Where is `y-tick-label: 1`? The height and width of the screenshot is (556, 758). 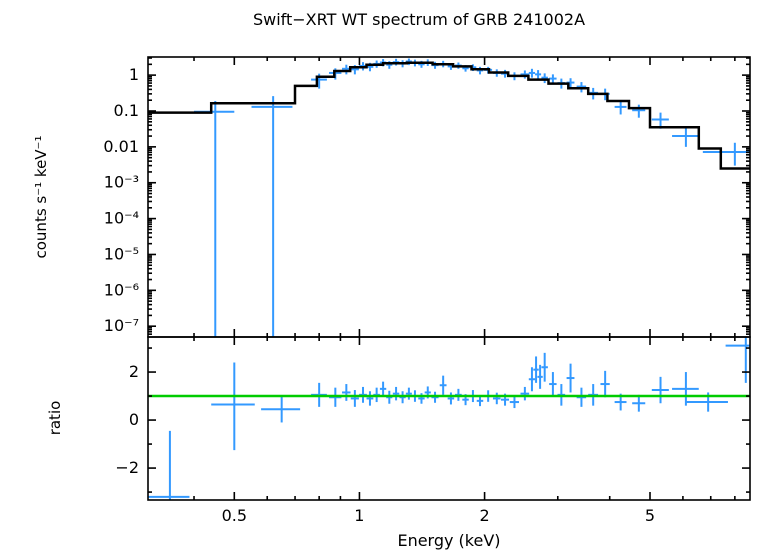 y-tick-label: 1 is located at coordinates (134, 74).